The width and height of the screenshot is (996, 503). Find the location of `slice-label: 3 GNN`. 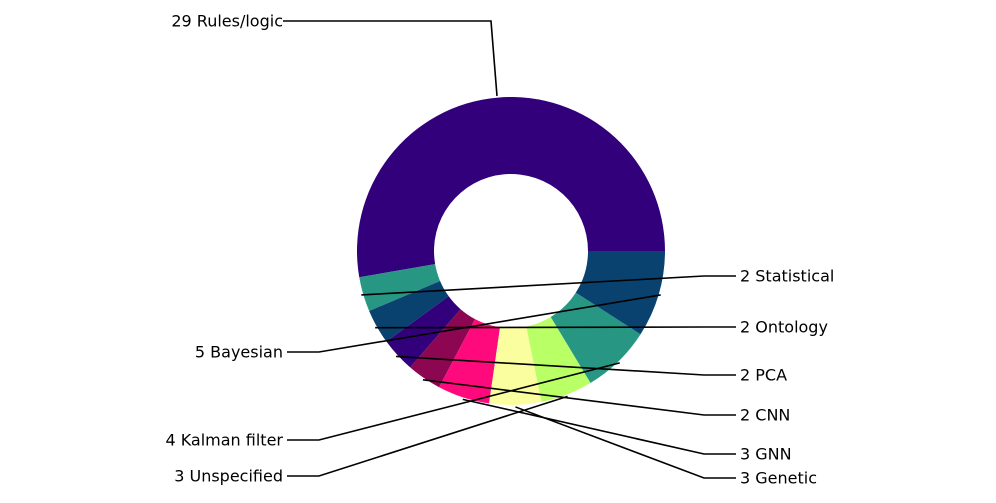

slice-label: 3 GNN is located at coordinates (766, 454).